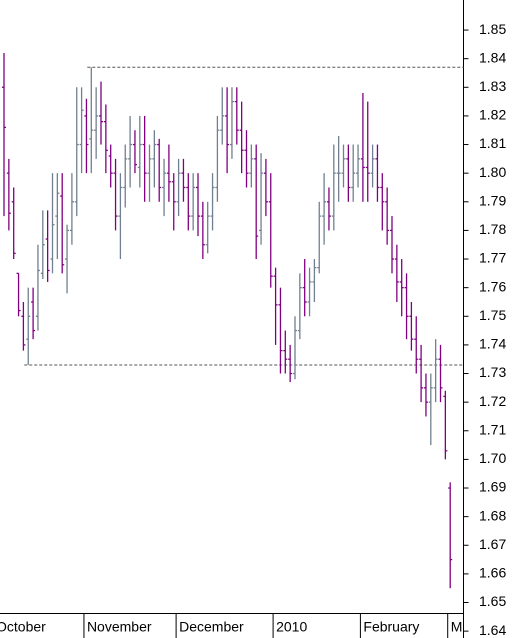 The width and height of the screenshot is (529, 638). I want to click on y-tick-label: 1.85, so click(492, 29).